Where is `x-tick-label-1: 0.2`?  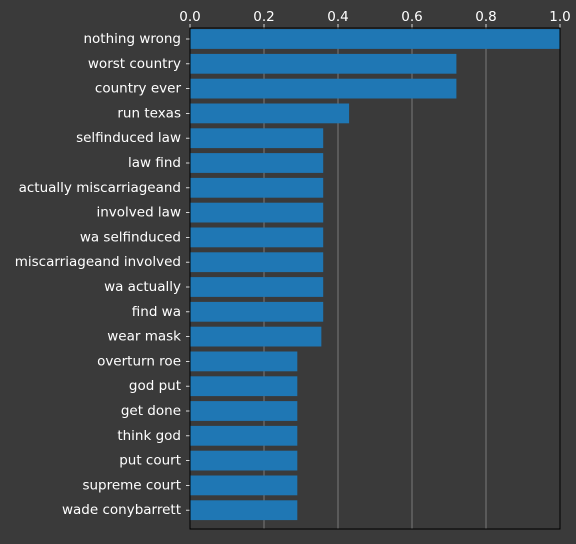 x-tick-label-1: 0.2 is located at coordinates (263, 17).